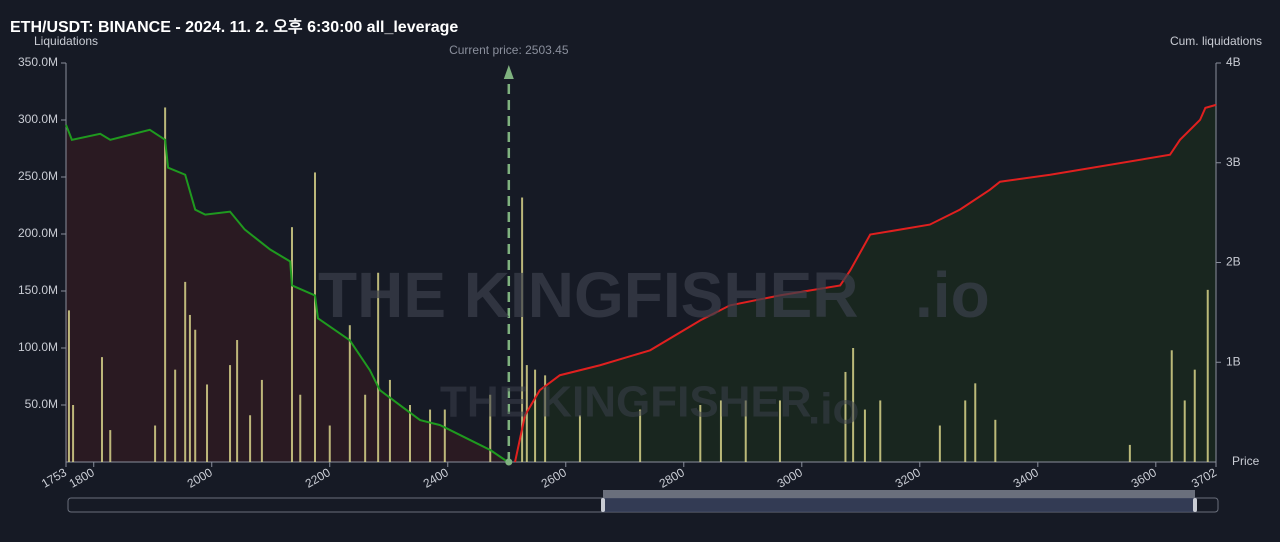  I want to click on x-tick-label: 2800, so click(672, 478).